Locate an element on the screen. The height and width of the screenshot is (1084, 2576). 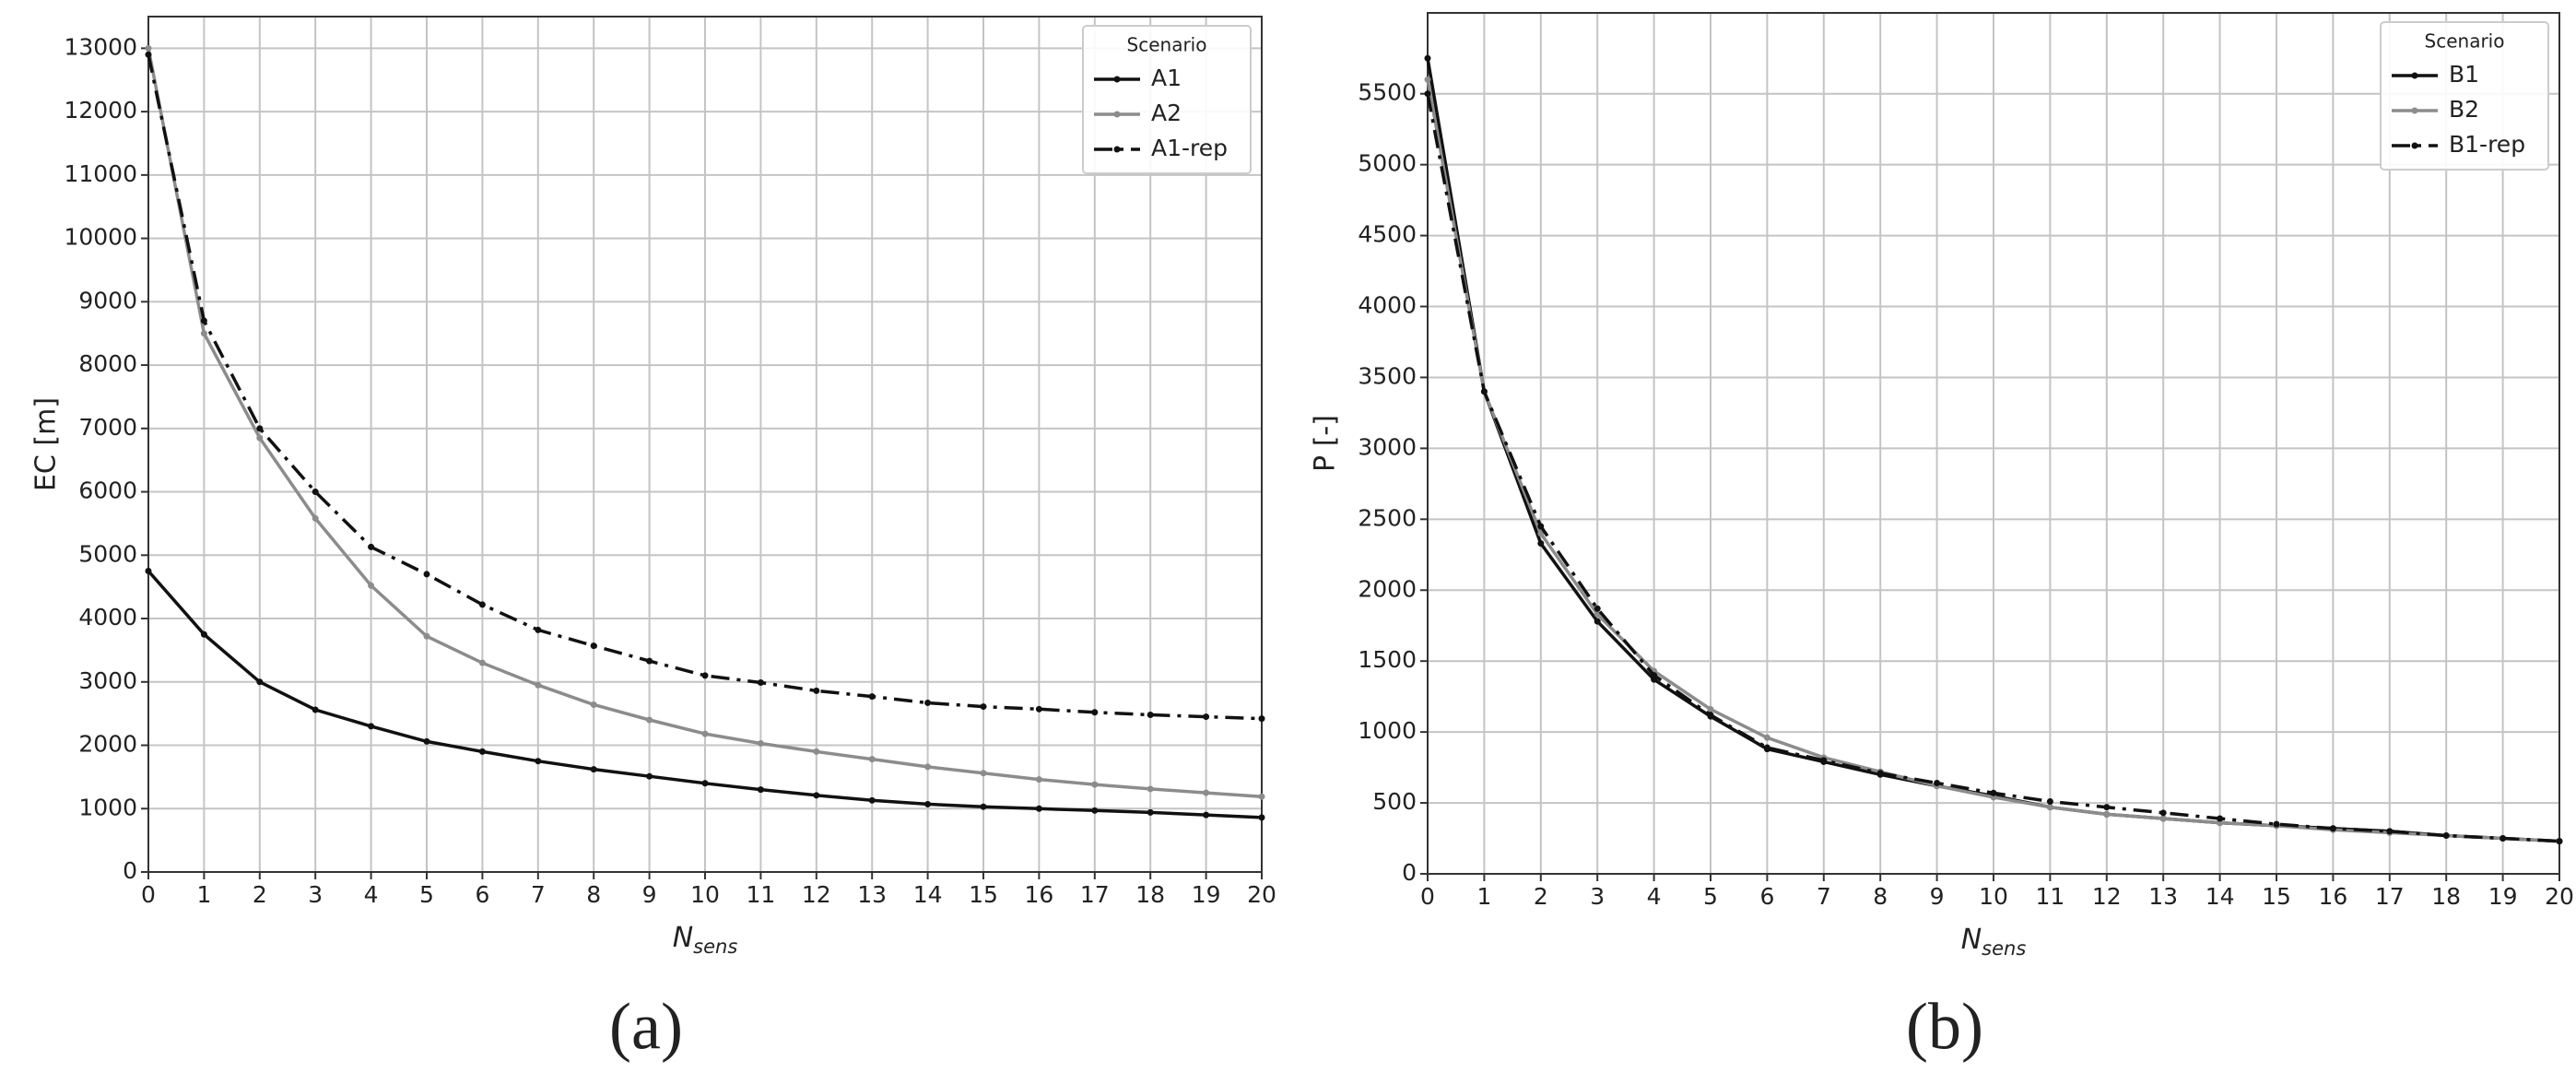
x-tick-label: 9 is located at coordinates (649, 894).